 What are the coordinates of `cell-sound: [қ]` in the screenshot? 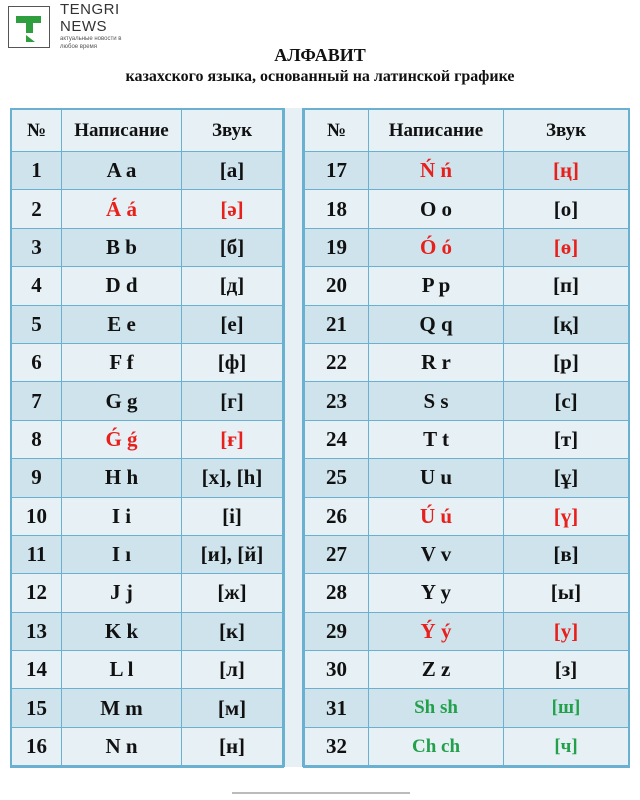 It's located at (566, 324).